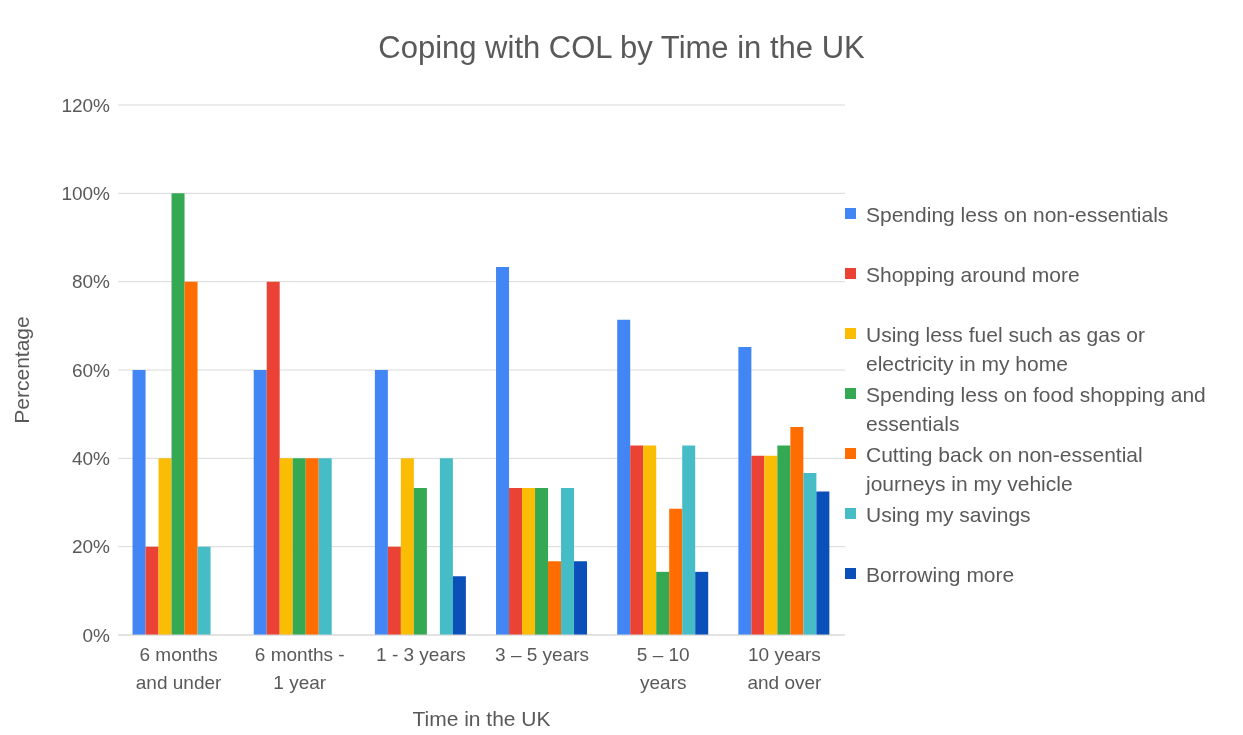  Describe the element at coordinates (179, 668) in the screenshot. I see `x-tick-label: 6 months and under` at that location.